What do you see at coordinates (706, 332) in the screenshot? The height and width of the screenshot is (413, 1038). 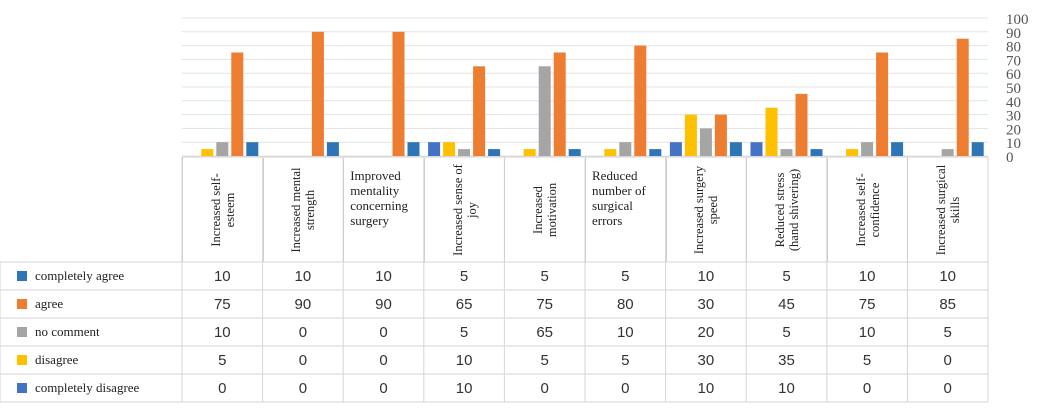 I see `data-label: 20` at bounding box center [706, 332].